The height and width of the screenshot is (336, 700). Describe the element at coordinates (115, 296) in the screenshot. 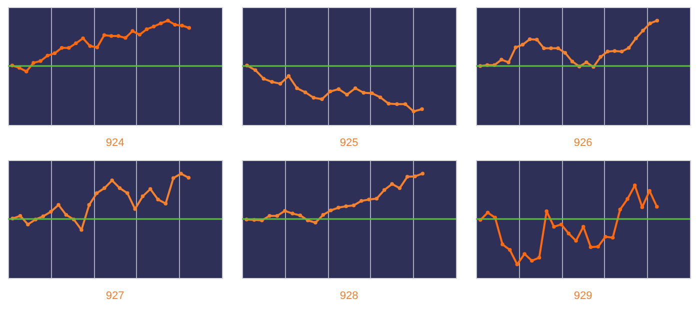

I see `text: 927` at that location.